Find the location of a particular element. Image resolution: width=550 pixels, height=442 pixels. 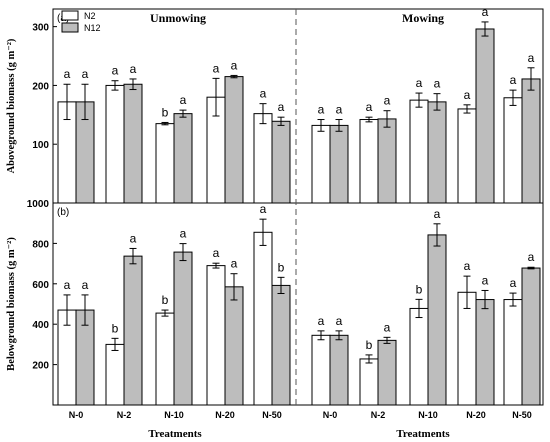

legend-label-n2: N2 is located at coordinates (90, 16).